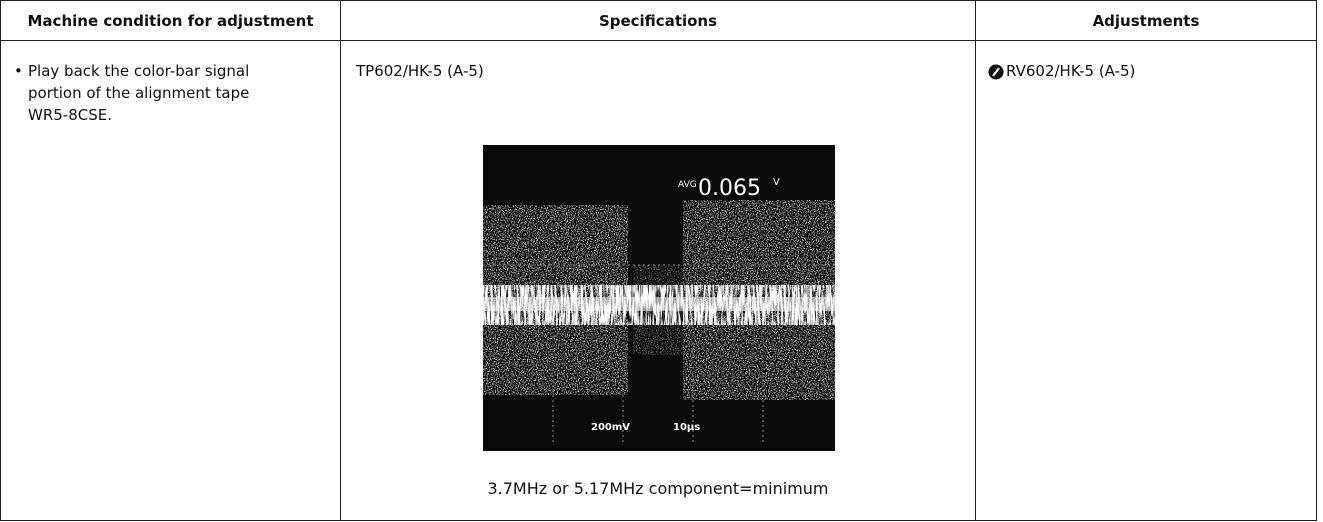 This screenshot has height=522, width=1323. Describe the element at coordinates (996, 72) in the screenshot. I see `step-icon` at that location.